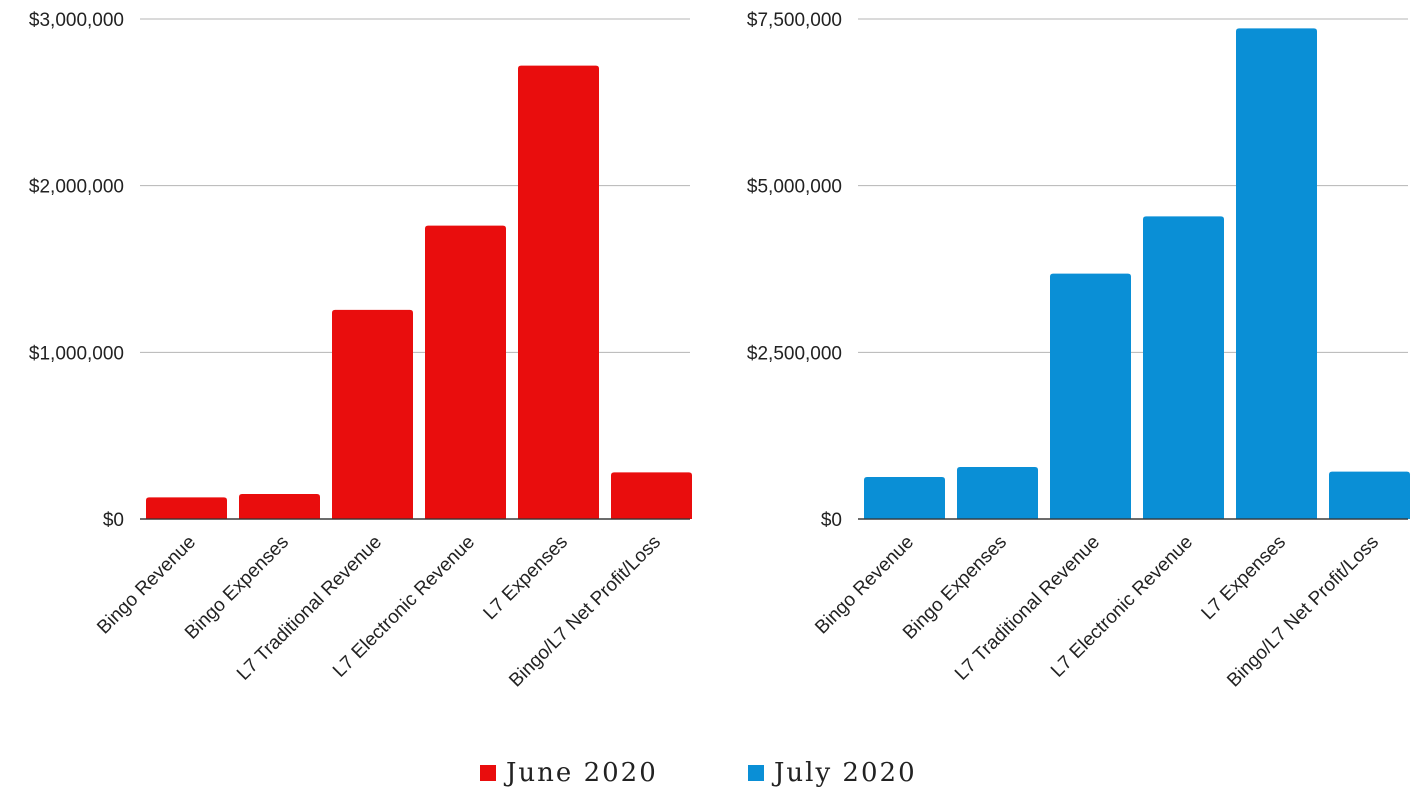 The width and height of the screenshot is (1416, 800). I want to click on y-tick-label: $3,000,000, so click(76, 20).